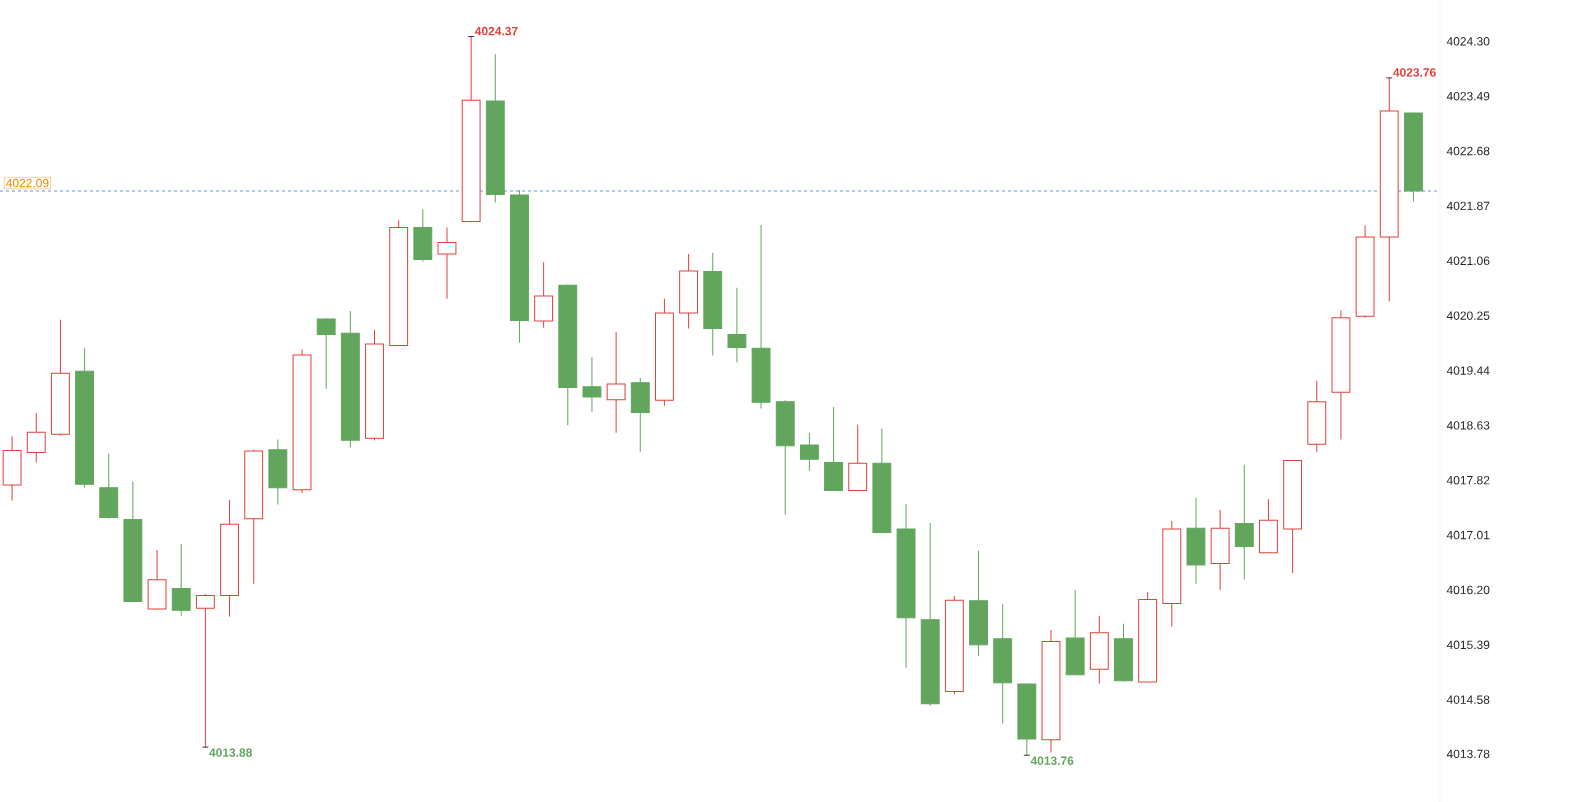 The height and width of the screenshot is (802, 1585). I want to click on annotation: 4023.76, so click(1414, 72).